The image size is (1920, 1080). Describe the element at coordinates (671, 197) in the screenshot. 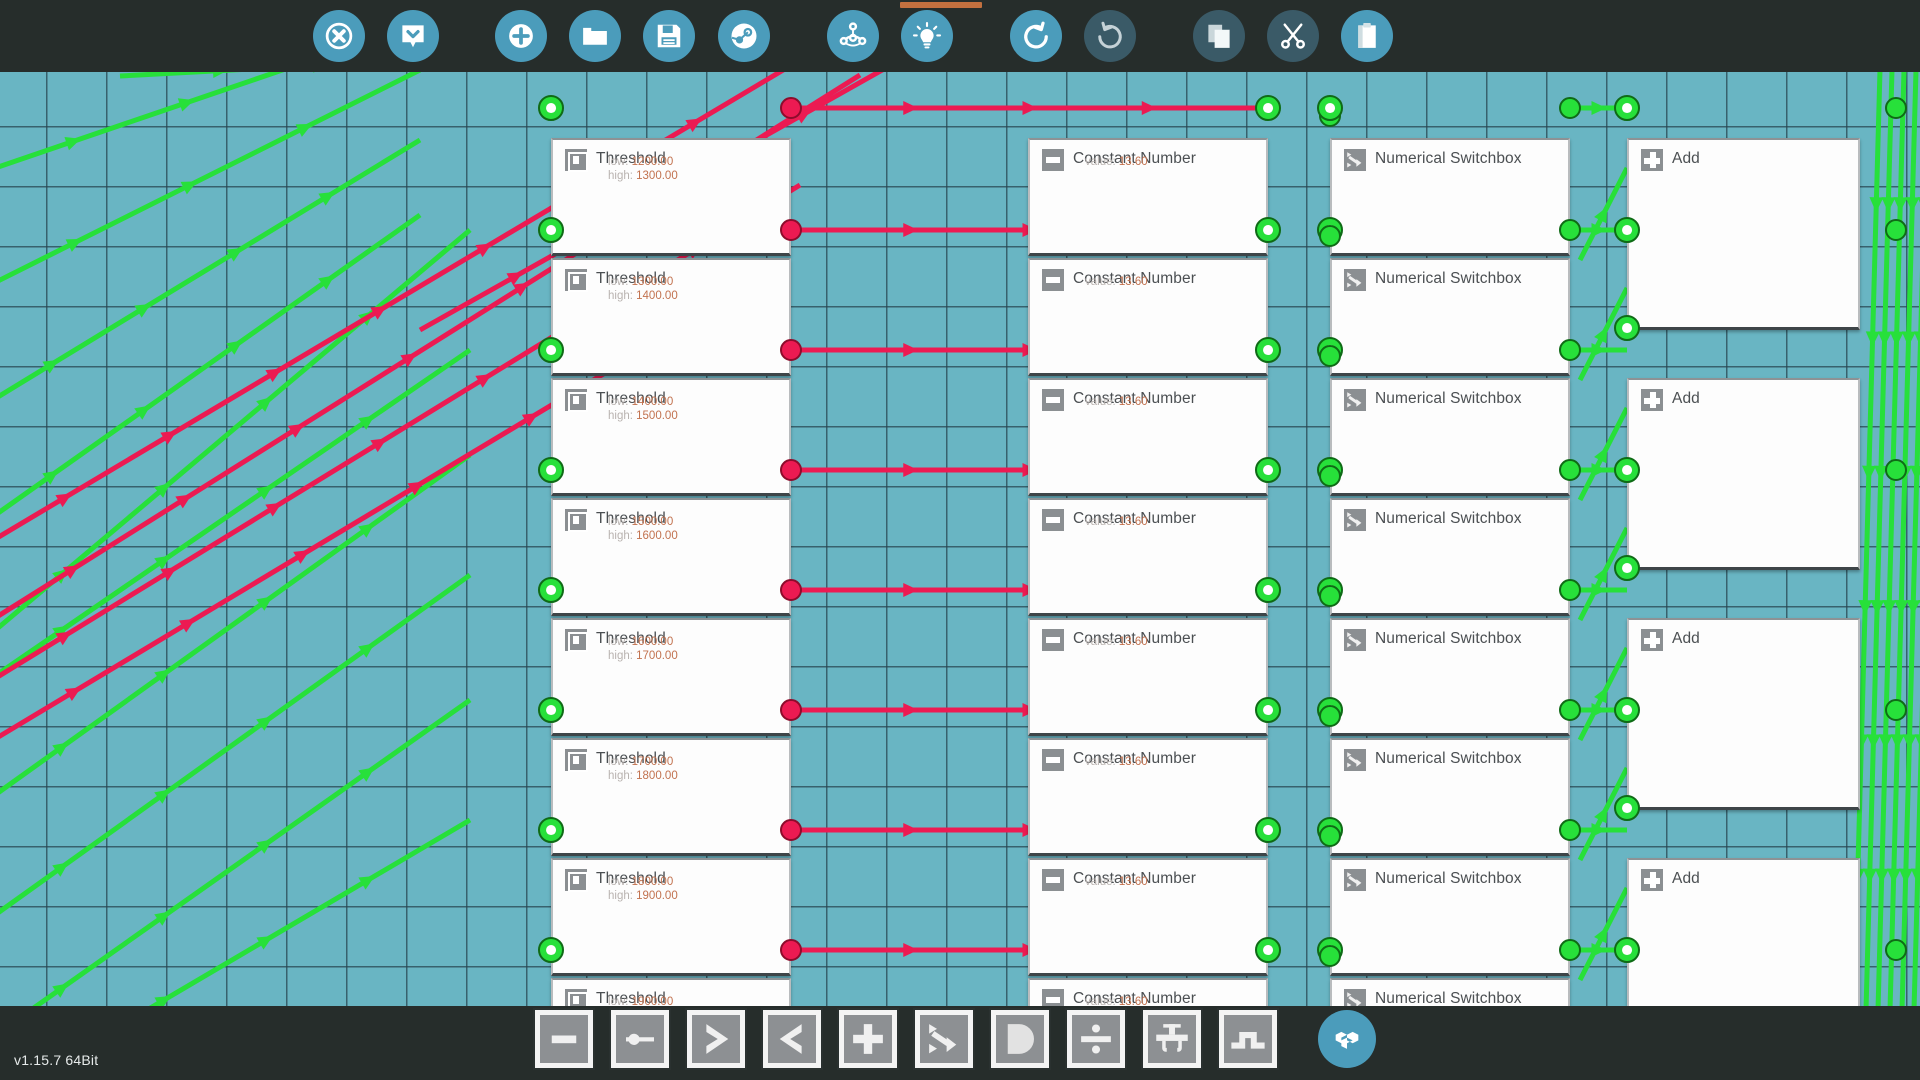

I see `node-threshold: Threshold low: 1200.00 high: 1300.00` at that location.